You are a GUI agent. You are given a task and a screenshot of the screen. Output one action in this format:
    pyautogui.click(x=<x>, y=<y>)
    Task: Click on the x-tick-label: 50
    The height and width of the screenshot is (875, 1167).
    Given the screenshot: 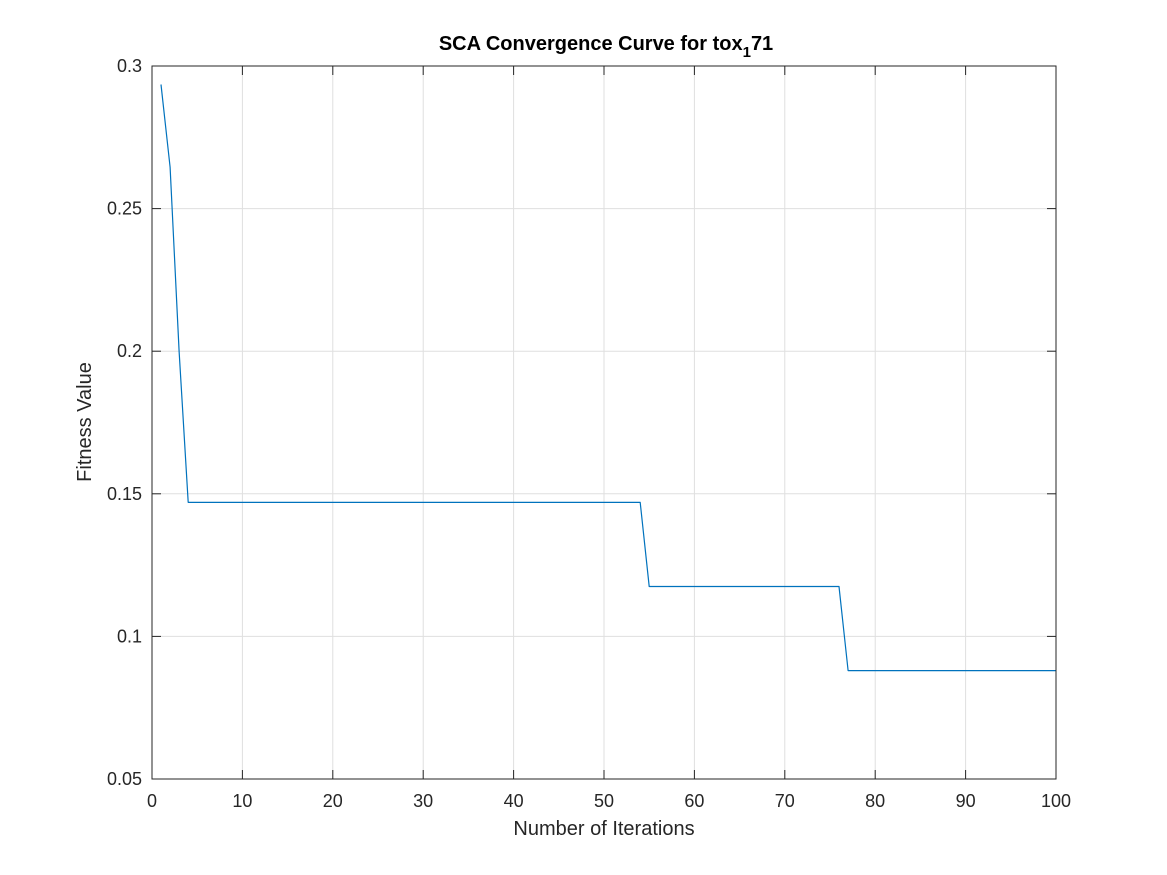 What is the action you would take?
    pyautogui.click(x=604, y=801)
    